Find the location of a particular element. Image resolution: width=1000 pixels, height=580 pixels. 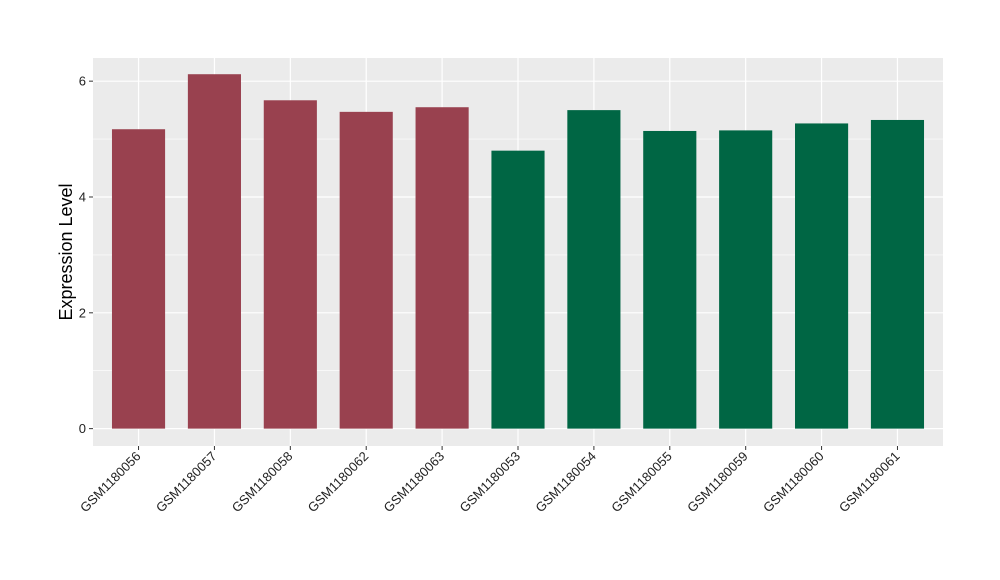

x-tick-label: GSM1180063 is located at coordinates (414, 482).